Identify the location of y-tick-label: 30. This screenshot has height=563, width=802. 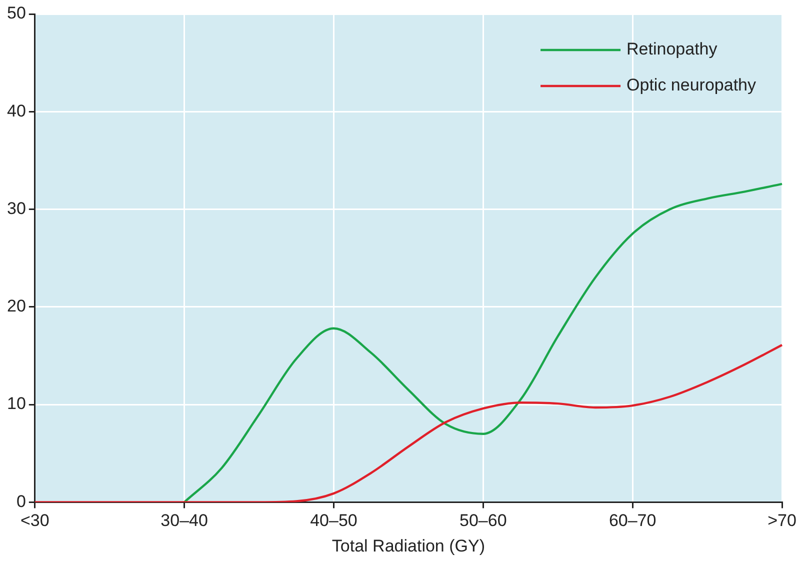
(16, 208).